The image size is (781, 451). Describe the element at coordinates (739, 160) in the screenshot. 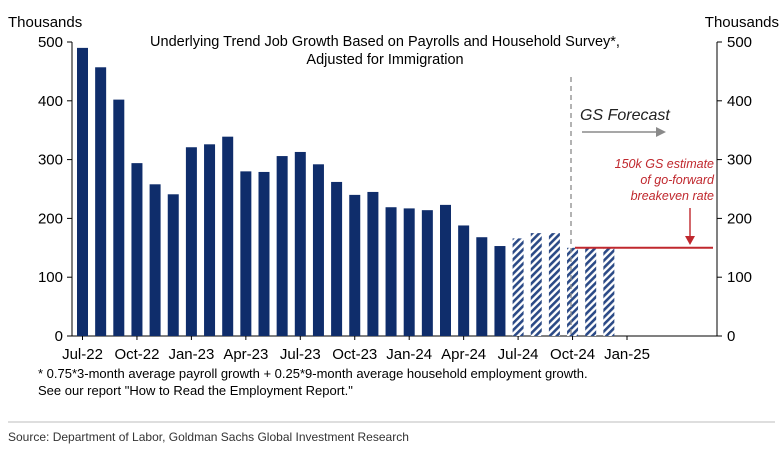

I see `right-y-tick-label: 300` at that location.